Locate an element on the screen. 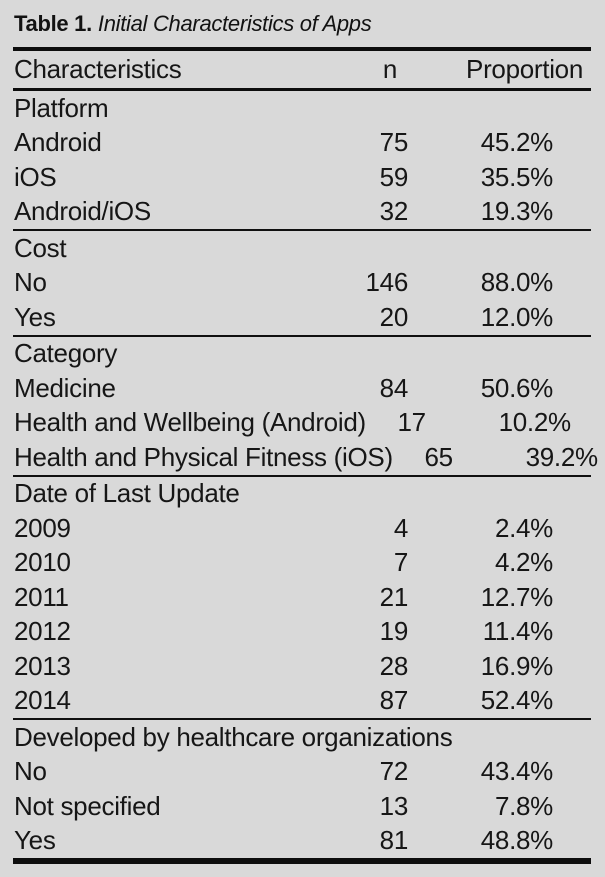 The width and height of the screenshot is (605, 877). column-header-proportion: Proportion is located at coordinates (524, 69).